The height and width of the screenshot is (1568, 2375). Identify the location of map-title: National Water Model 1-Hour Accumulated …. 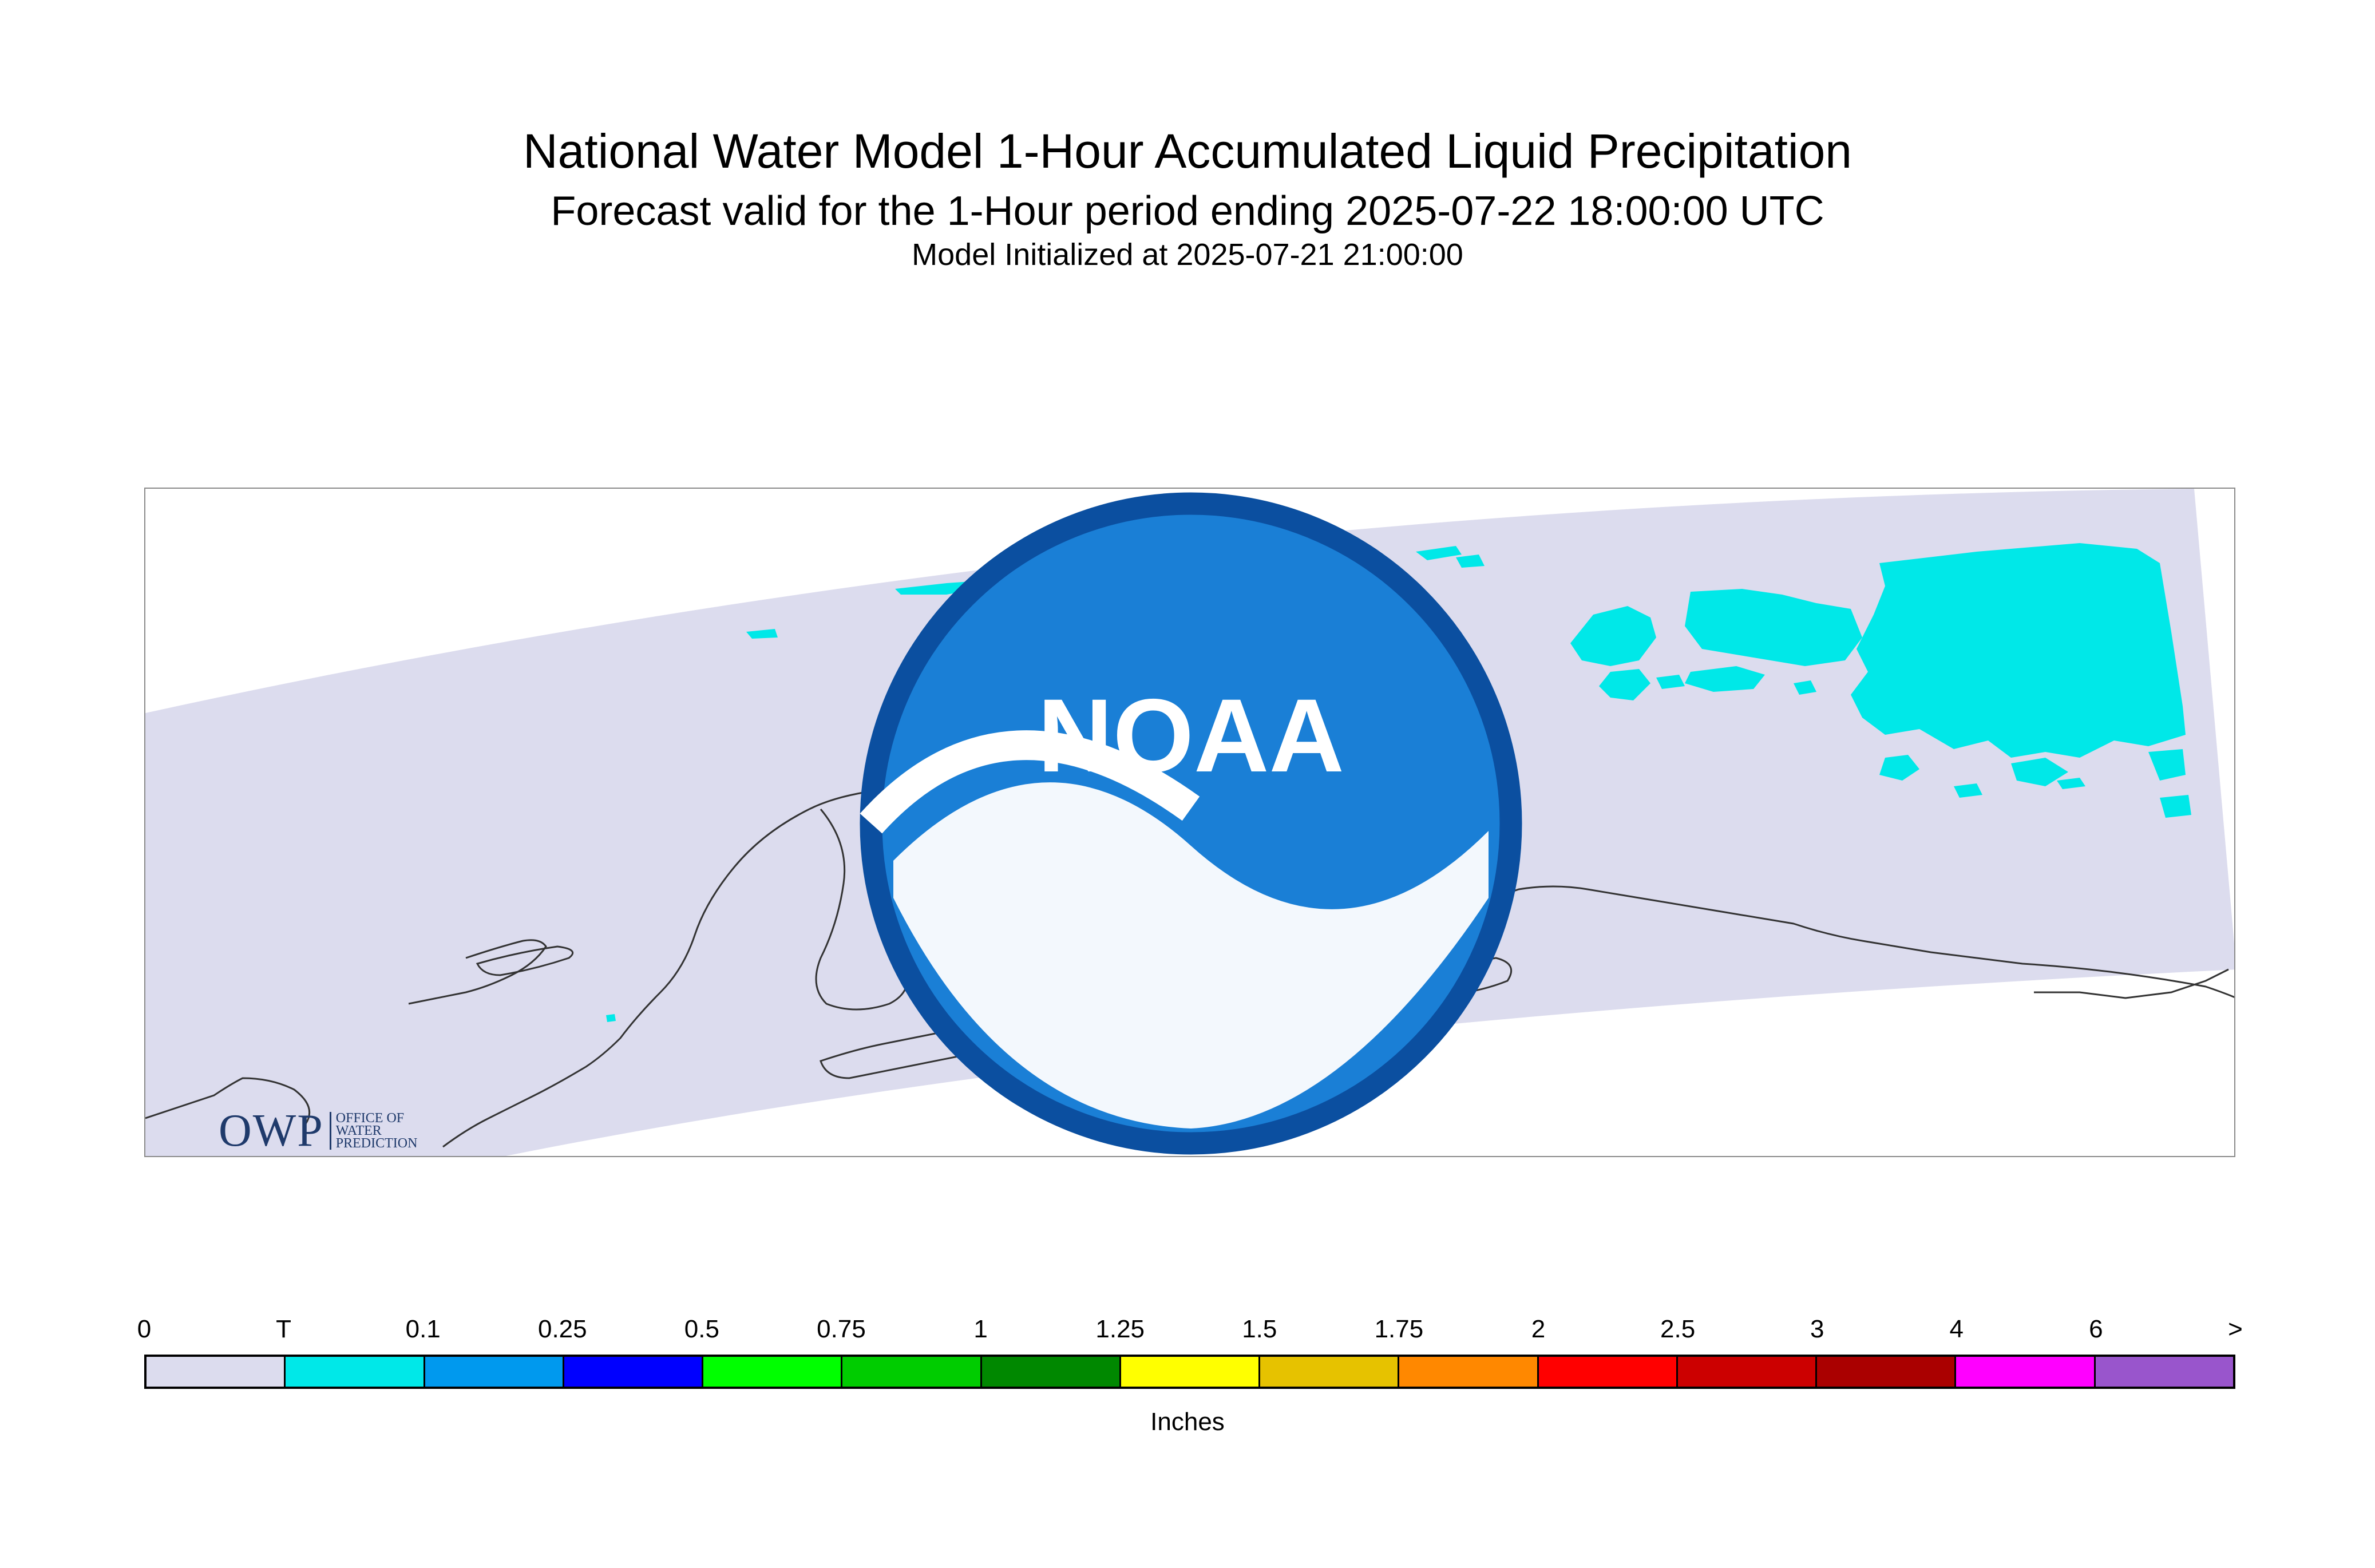
(1187, 151).